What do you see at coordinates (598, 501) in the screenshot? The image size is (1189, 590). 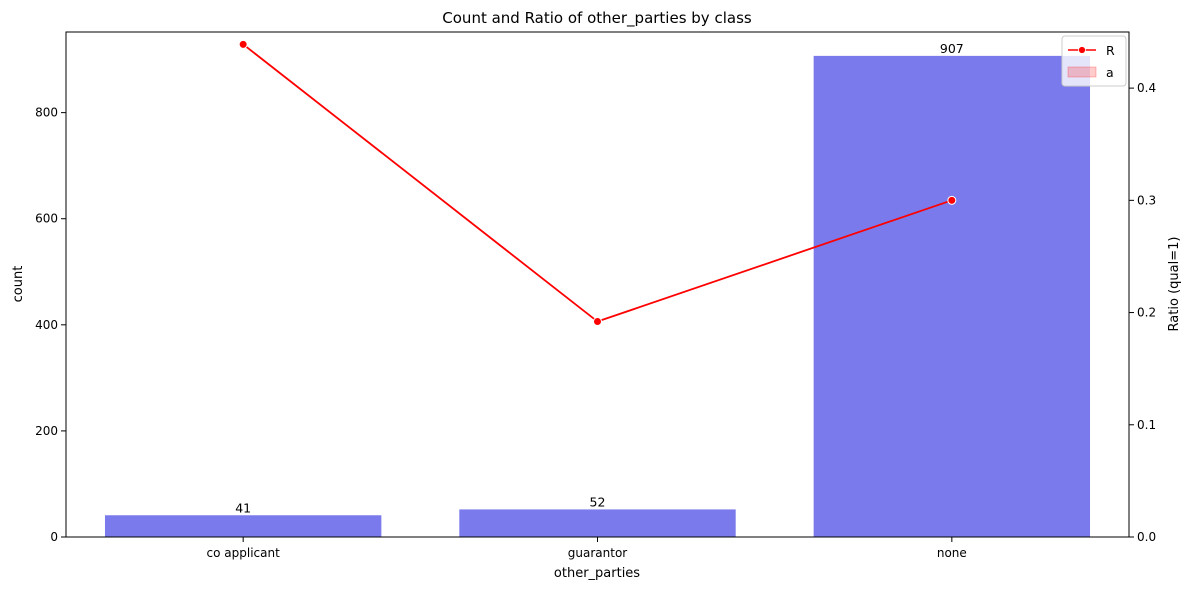 I see `bar-data-label: 52` at bounding box center [598, 501].